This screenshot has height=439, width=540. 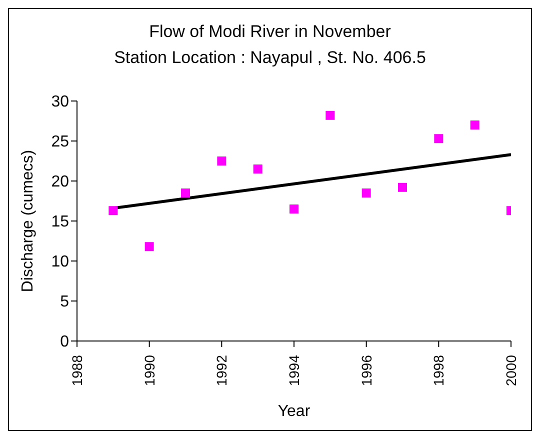 I want to click on x-tick-label: 1990, so click(x=149, y=370).